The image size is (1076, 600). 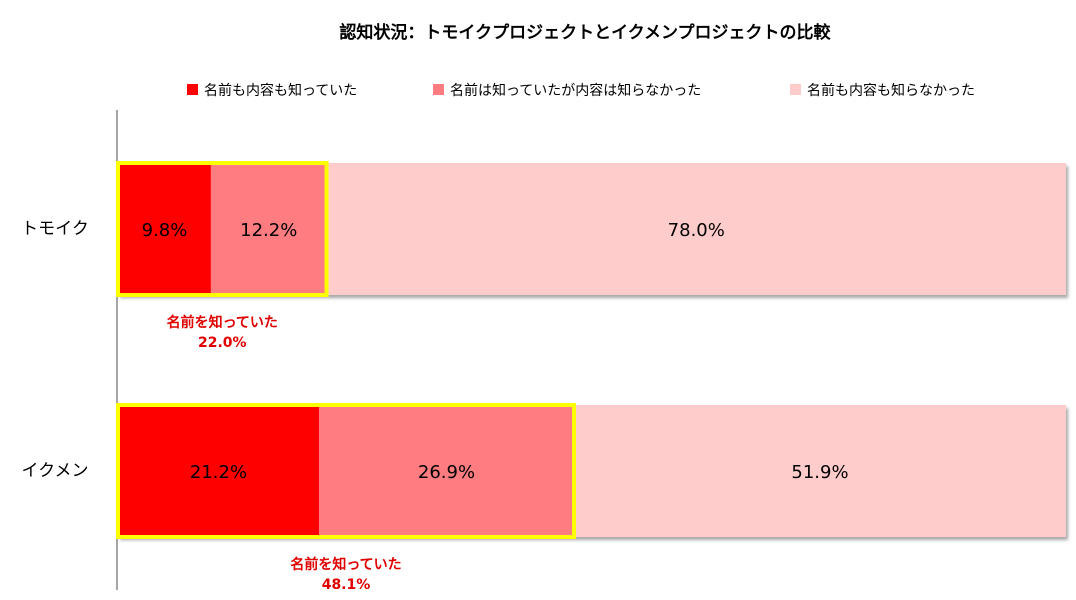 What do you see at coordinates (222, 343) in the screenshot?
I see `callout-line2-1: 22.0%` at bounding box center [222, 343].